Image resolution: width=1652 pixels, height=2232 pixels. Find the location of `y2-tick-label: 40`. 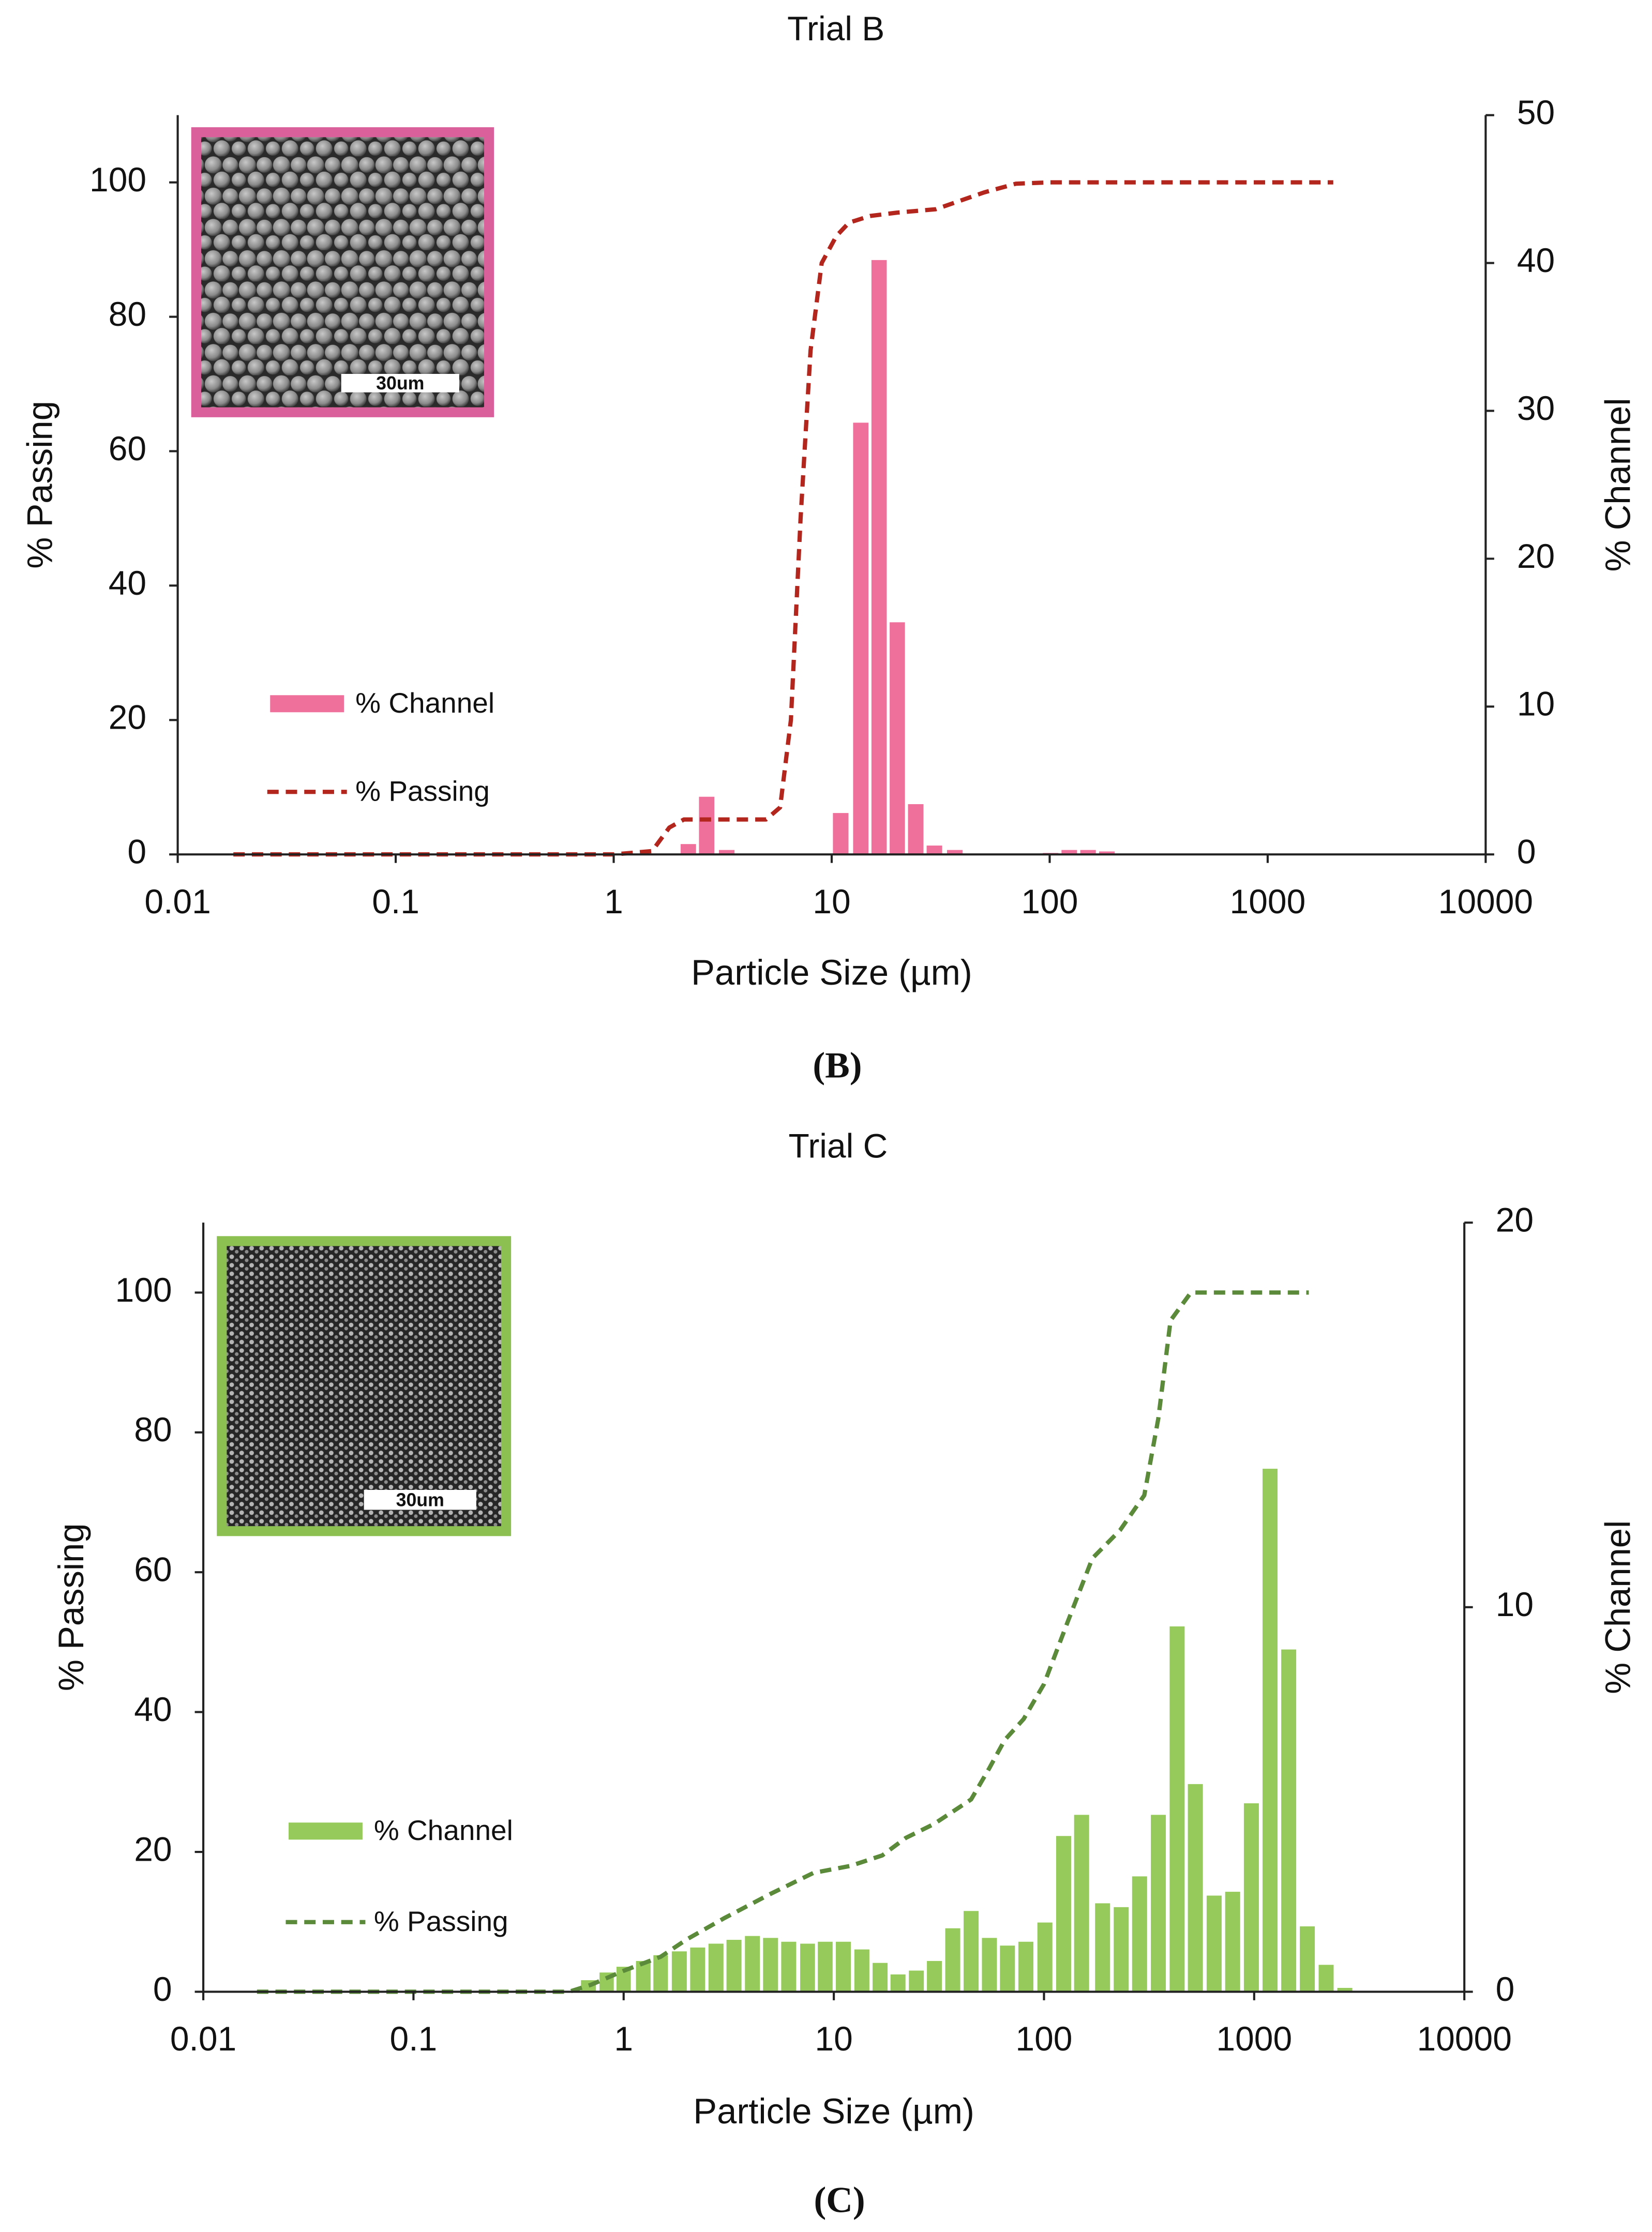

y2-tick-label: 40 is located at coordinates (1536, 260).